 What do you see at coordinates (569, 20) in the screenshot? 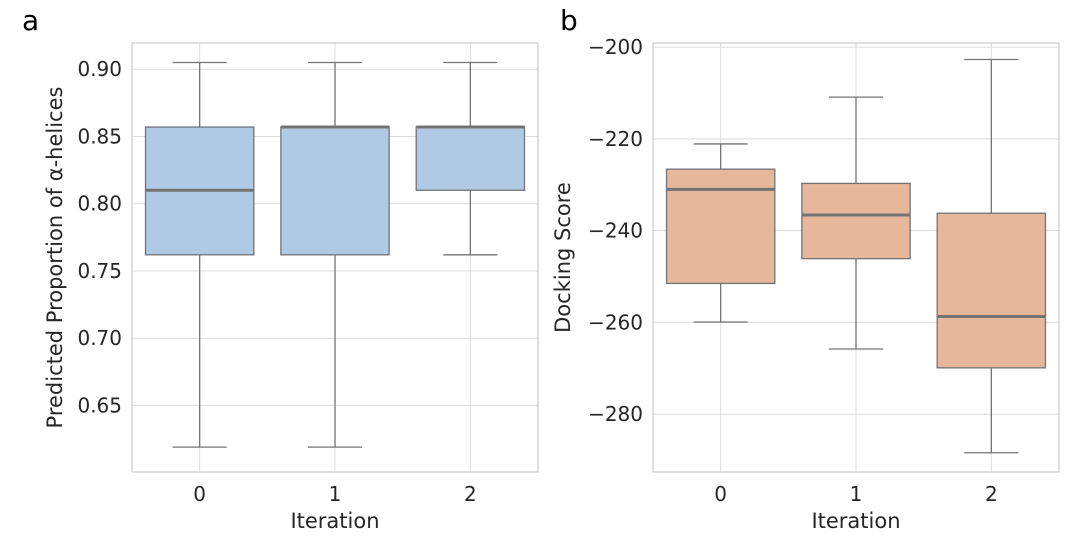
I see `panel-b-letter: b` at bounding box center [569, 20].